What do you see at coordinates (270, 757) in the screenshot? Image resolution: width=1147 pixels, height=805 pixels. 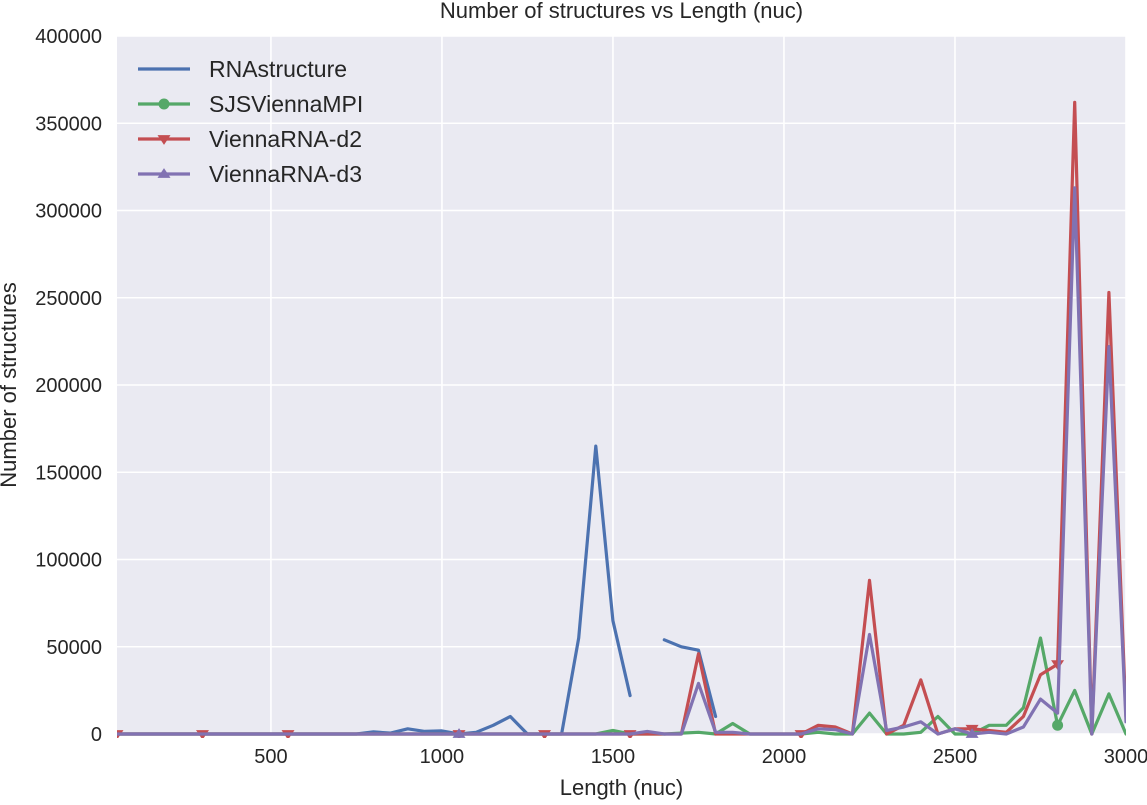 I see `x-tick-label: 500` at bounding box center [270, 757].